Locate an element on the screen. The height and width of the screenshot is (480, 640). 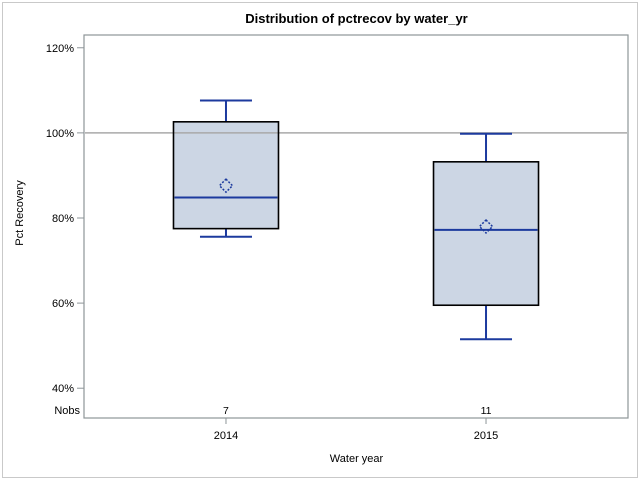
x-axis-title: Water year is located at coordinates (356, 459).